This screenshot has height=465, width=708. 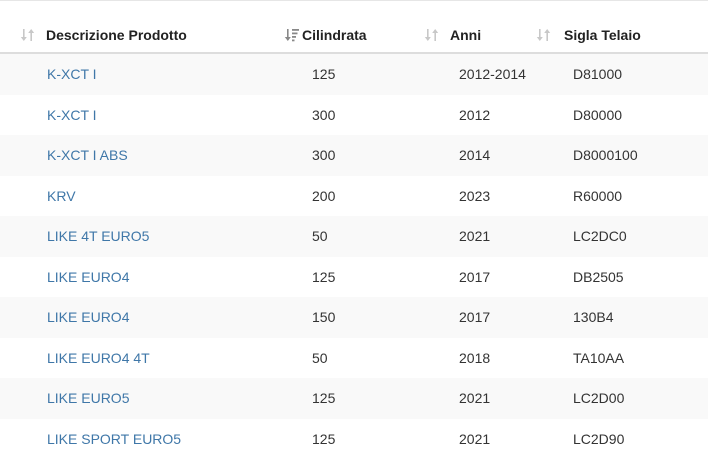 I want to click on column-label: Descrizione Prodotto, so click(x=116, y=35).